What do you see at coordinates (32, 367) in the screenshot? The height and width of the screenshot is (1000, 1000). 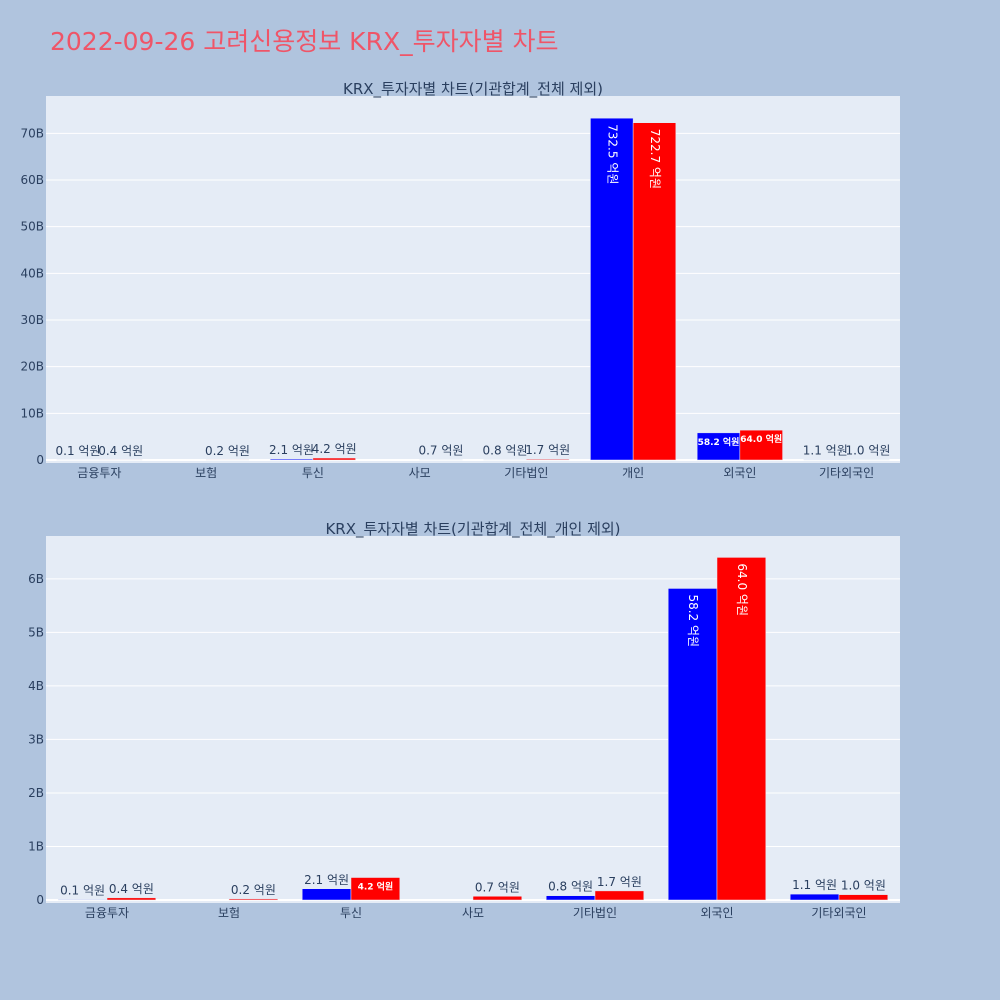 I see `y-tick-label: 20B` at bounding box center [32, 367].